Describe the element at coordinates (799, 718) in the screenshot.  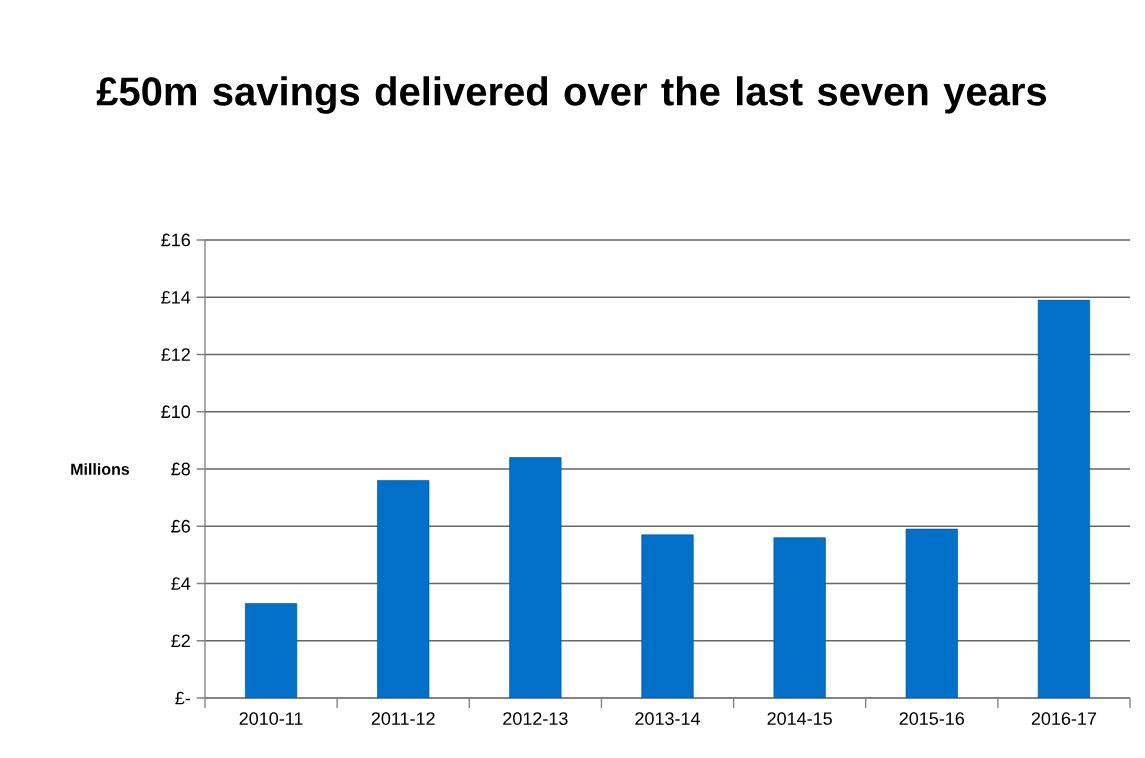
I see `x-tick-label: 2014-15` at that location.